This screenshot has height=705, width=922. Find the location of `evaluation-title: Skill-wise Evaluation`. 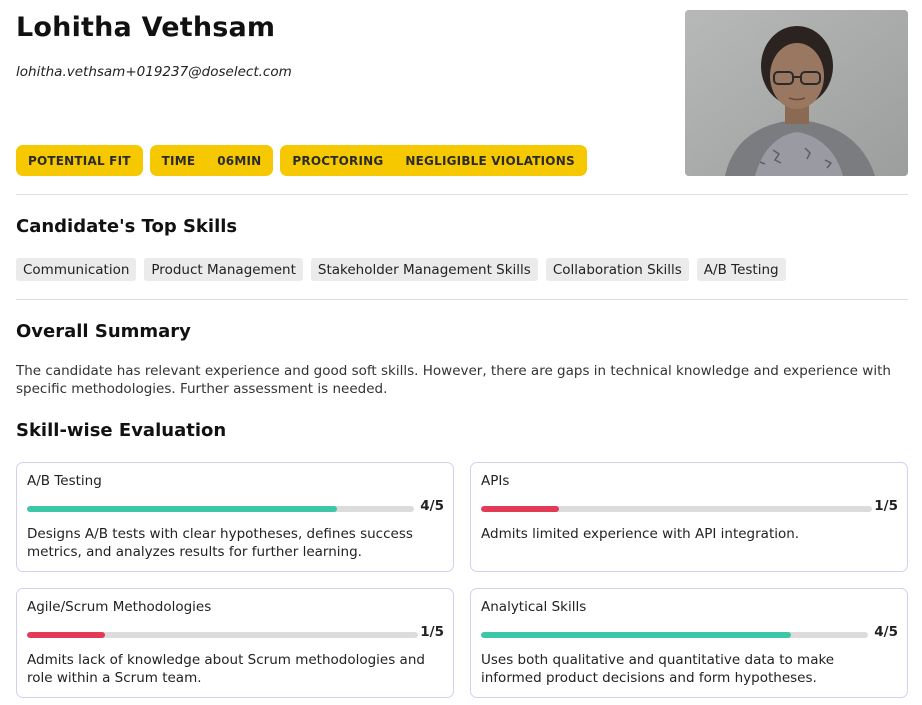

evaluation-title: Skill-wise Evaluation is located at coordinates (121, 430).